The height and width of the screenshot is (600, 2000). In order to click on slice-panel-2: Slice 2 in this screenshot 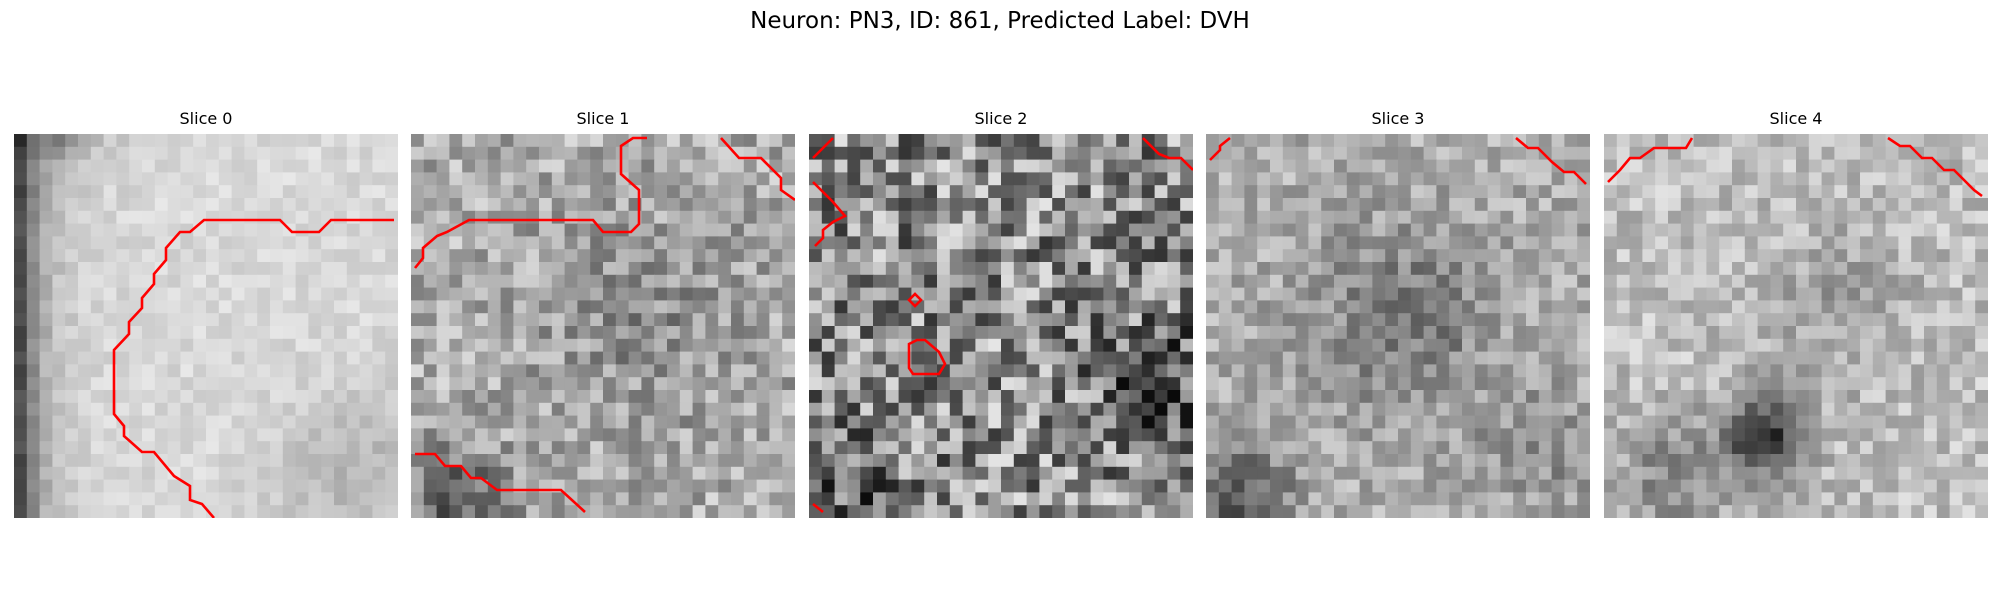, I will do `click(1001, 312)`.